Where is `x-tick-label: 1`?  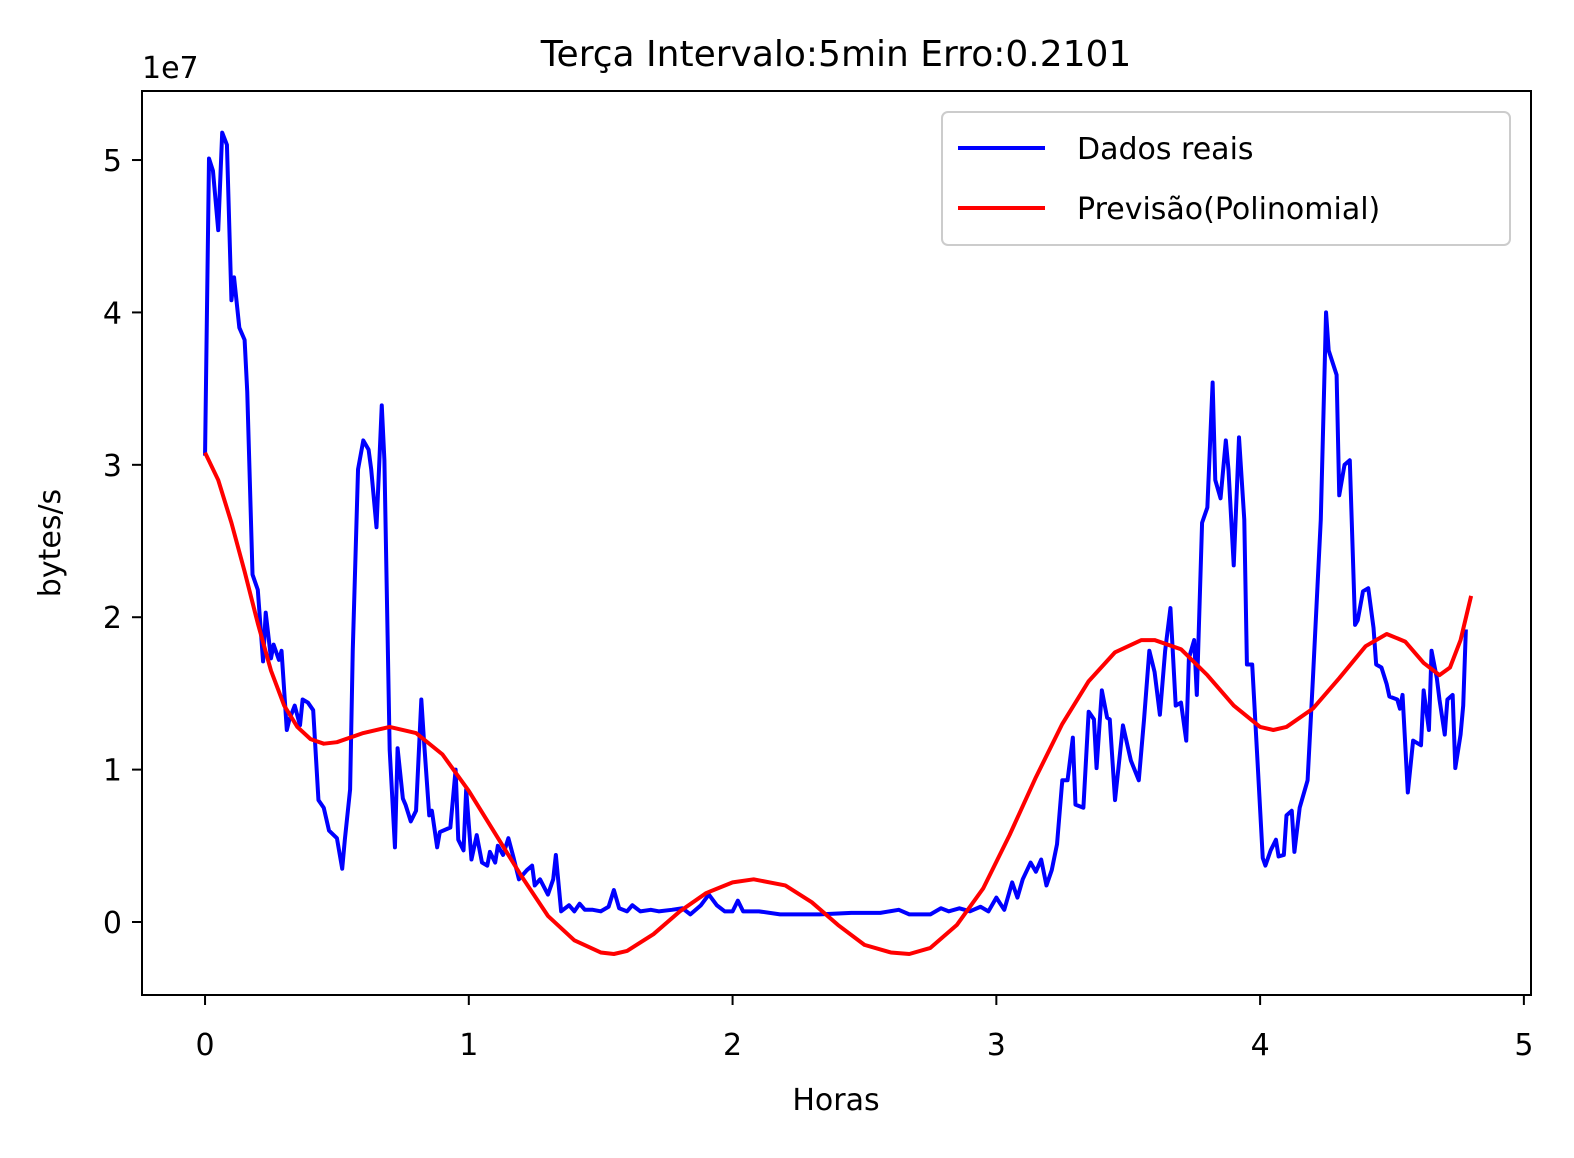
x-tick-label: 1 is located at coordinates (468, 1045).